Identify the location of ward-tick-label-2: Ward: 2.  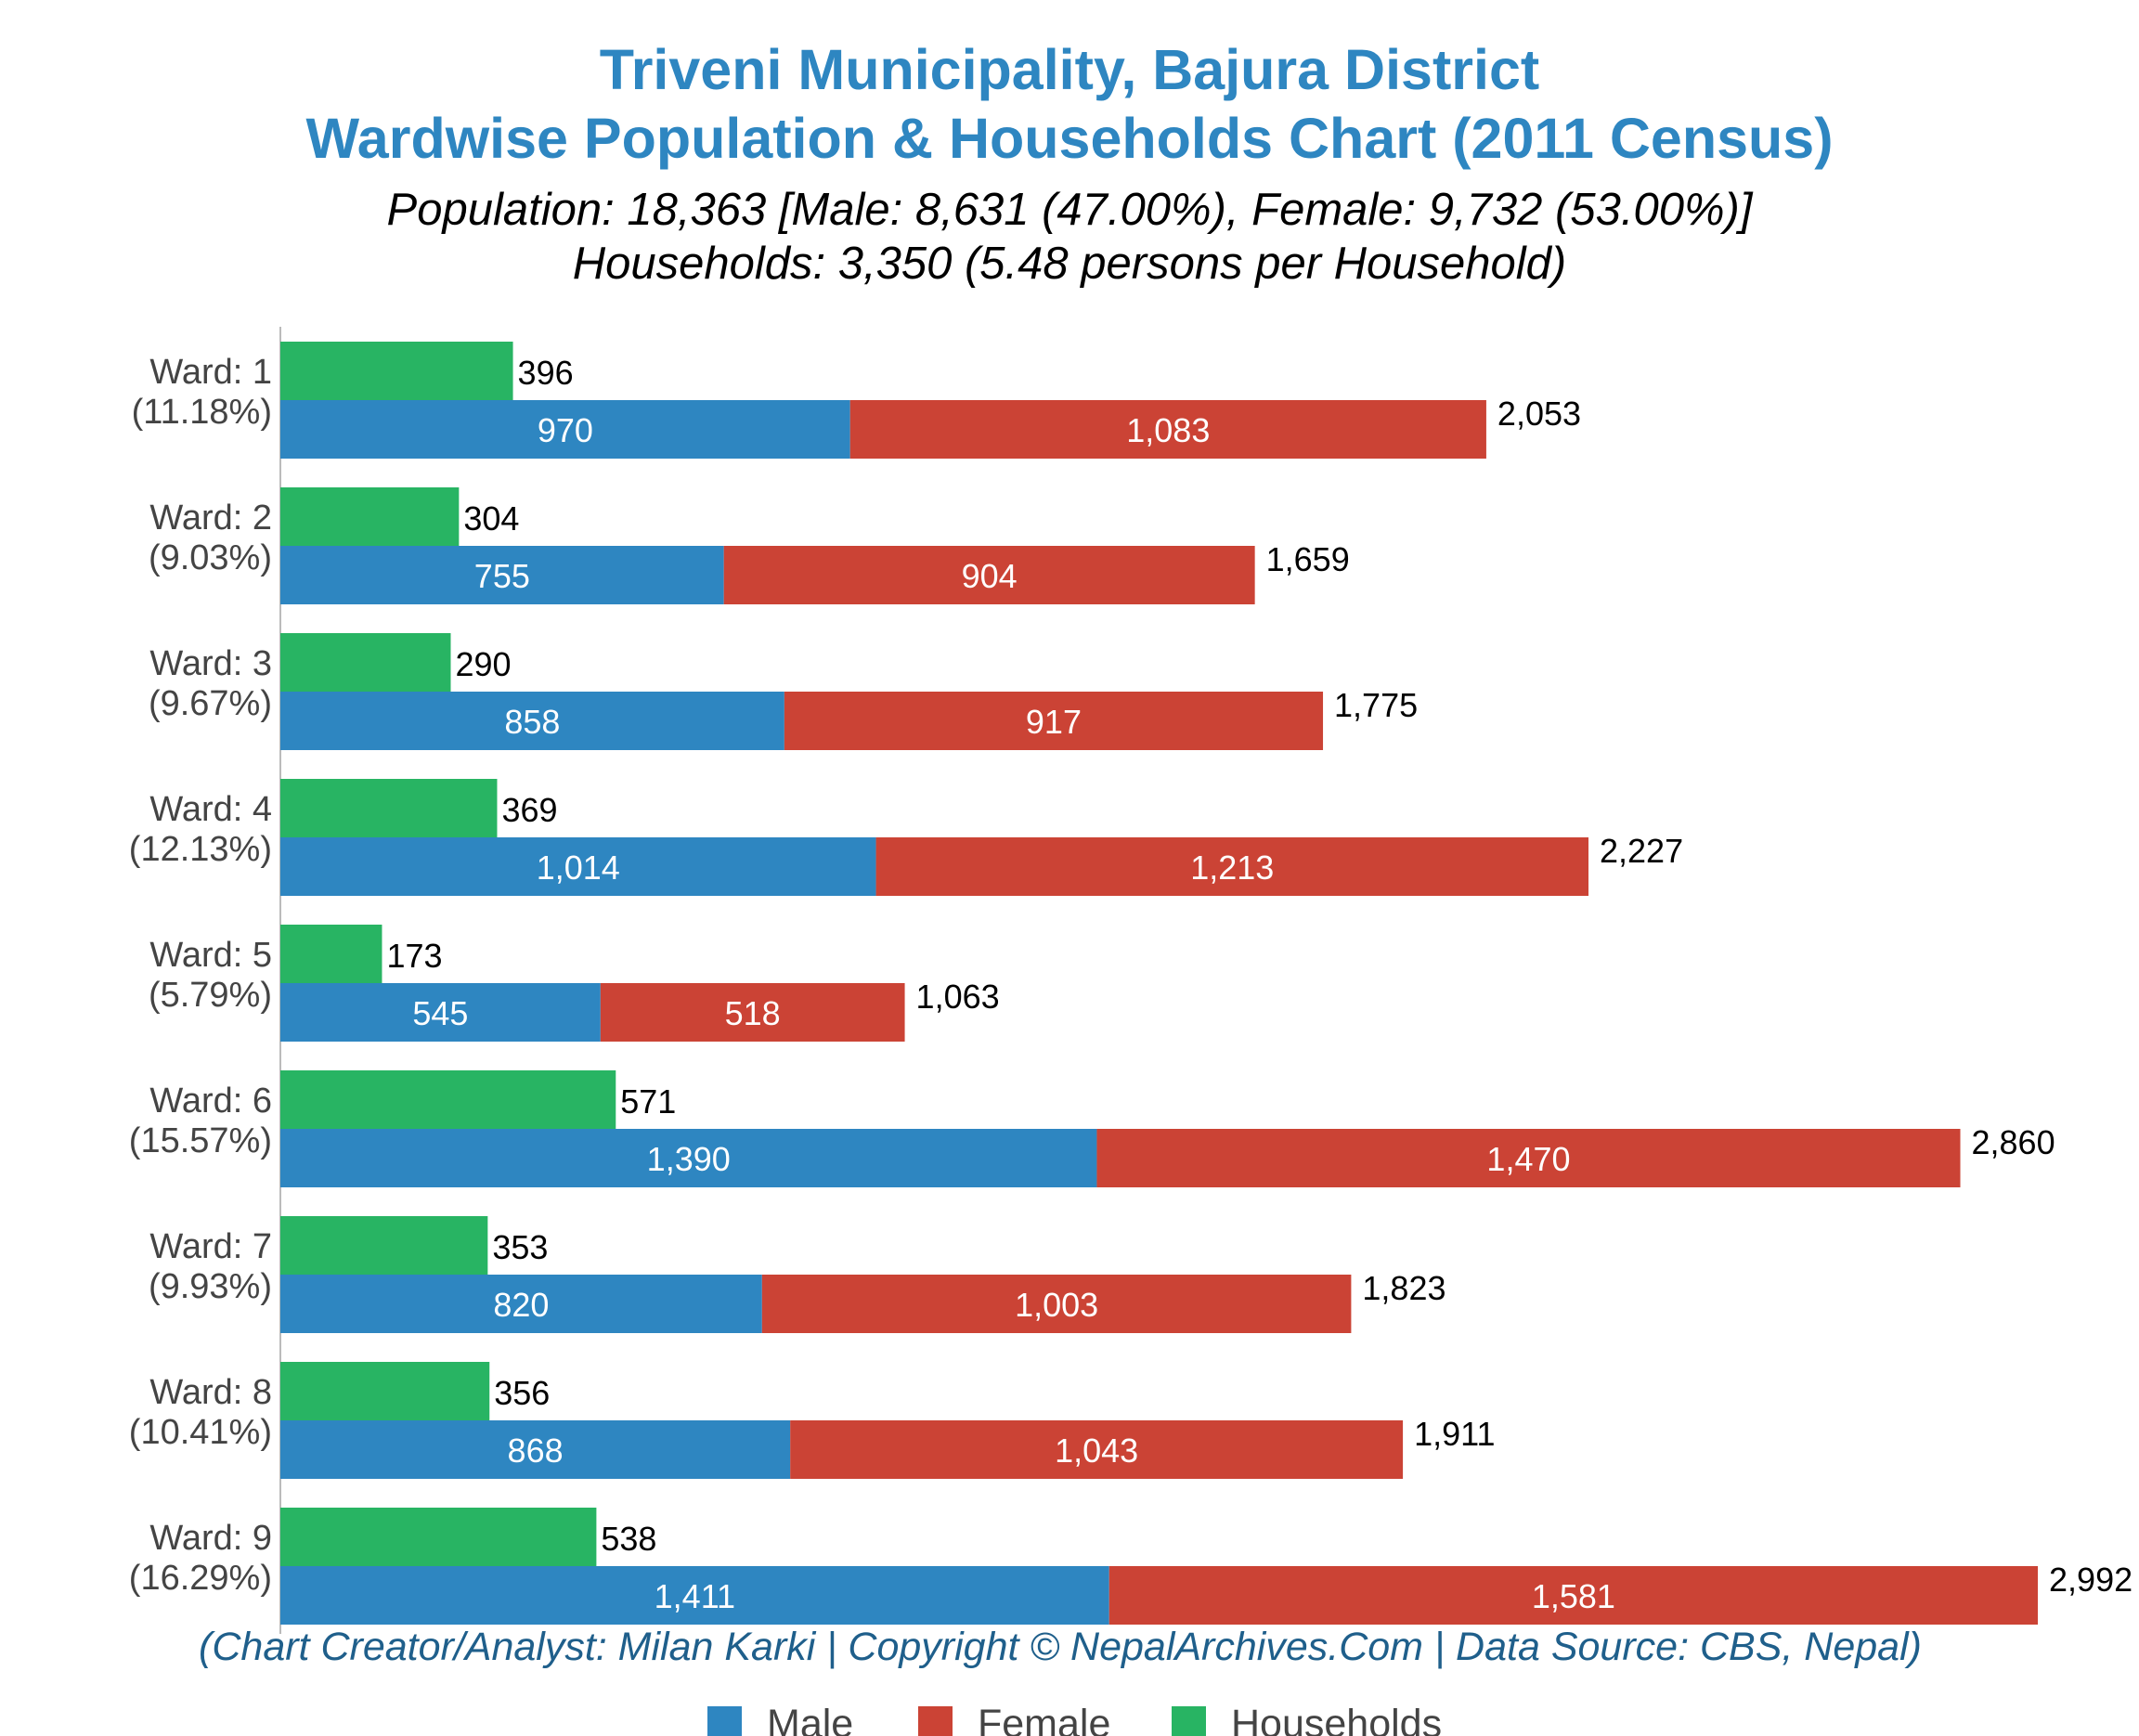
(210, 518).